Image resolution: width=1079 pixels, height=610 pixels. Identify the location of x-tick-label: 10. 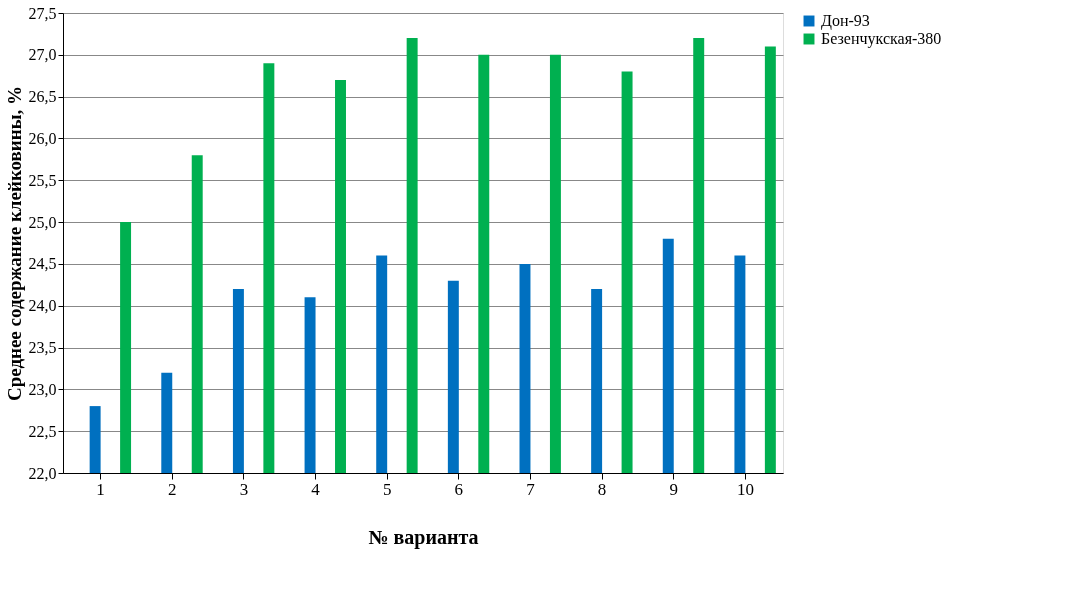
(745, 489).